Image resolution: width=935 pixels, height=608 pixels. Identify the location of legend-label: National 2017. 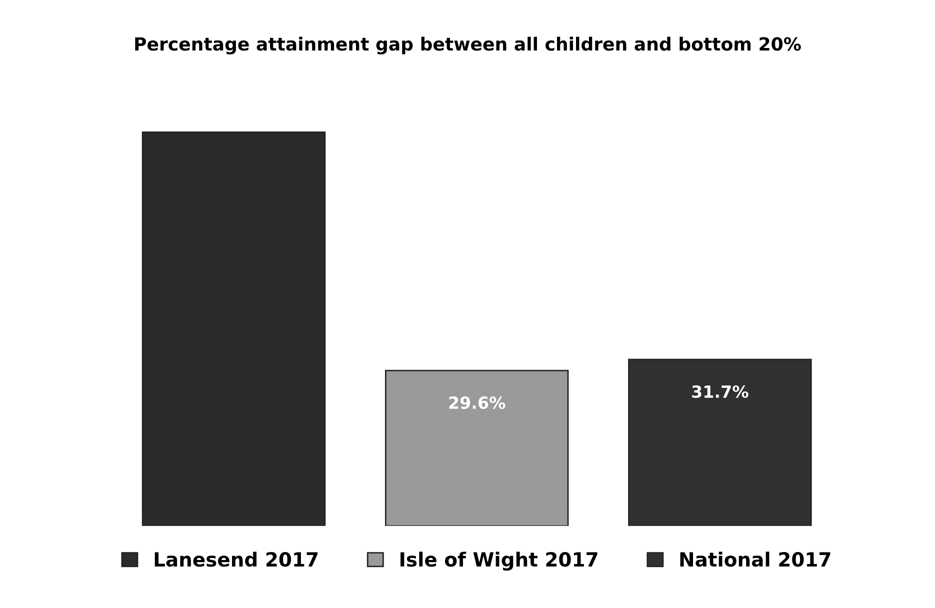
(755, 559).